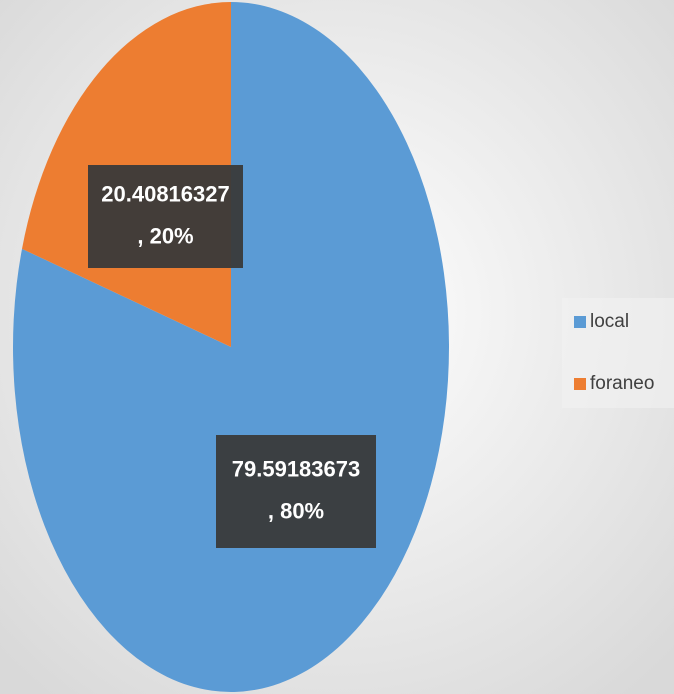 The width and height of the screenshot is (674, 694). What do you see at coordinates (296, 468) in the screenshot?
I see `data-label: 79.59183673` at bounding box center [296, 468].